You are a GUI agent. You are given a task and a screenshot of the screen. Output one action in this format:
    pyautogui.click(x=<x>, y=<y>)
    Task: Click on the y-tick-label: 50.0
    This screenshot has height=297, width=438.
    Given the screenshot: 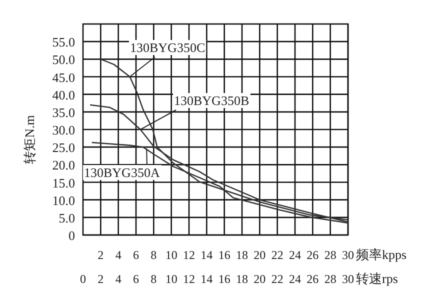 What is the action you would take?
    pyautogui.click(x=63, y=60)
    